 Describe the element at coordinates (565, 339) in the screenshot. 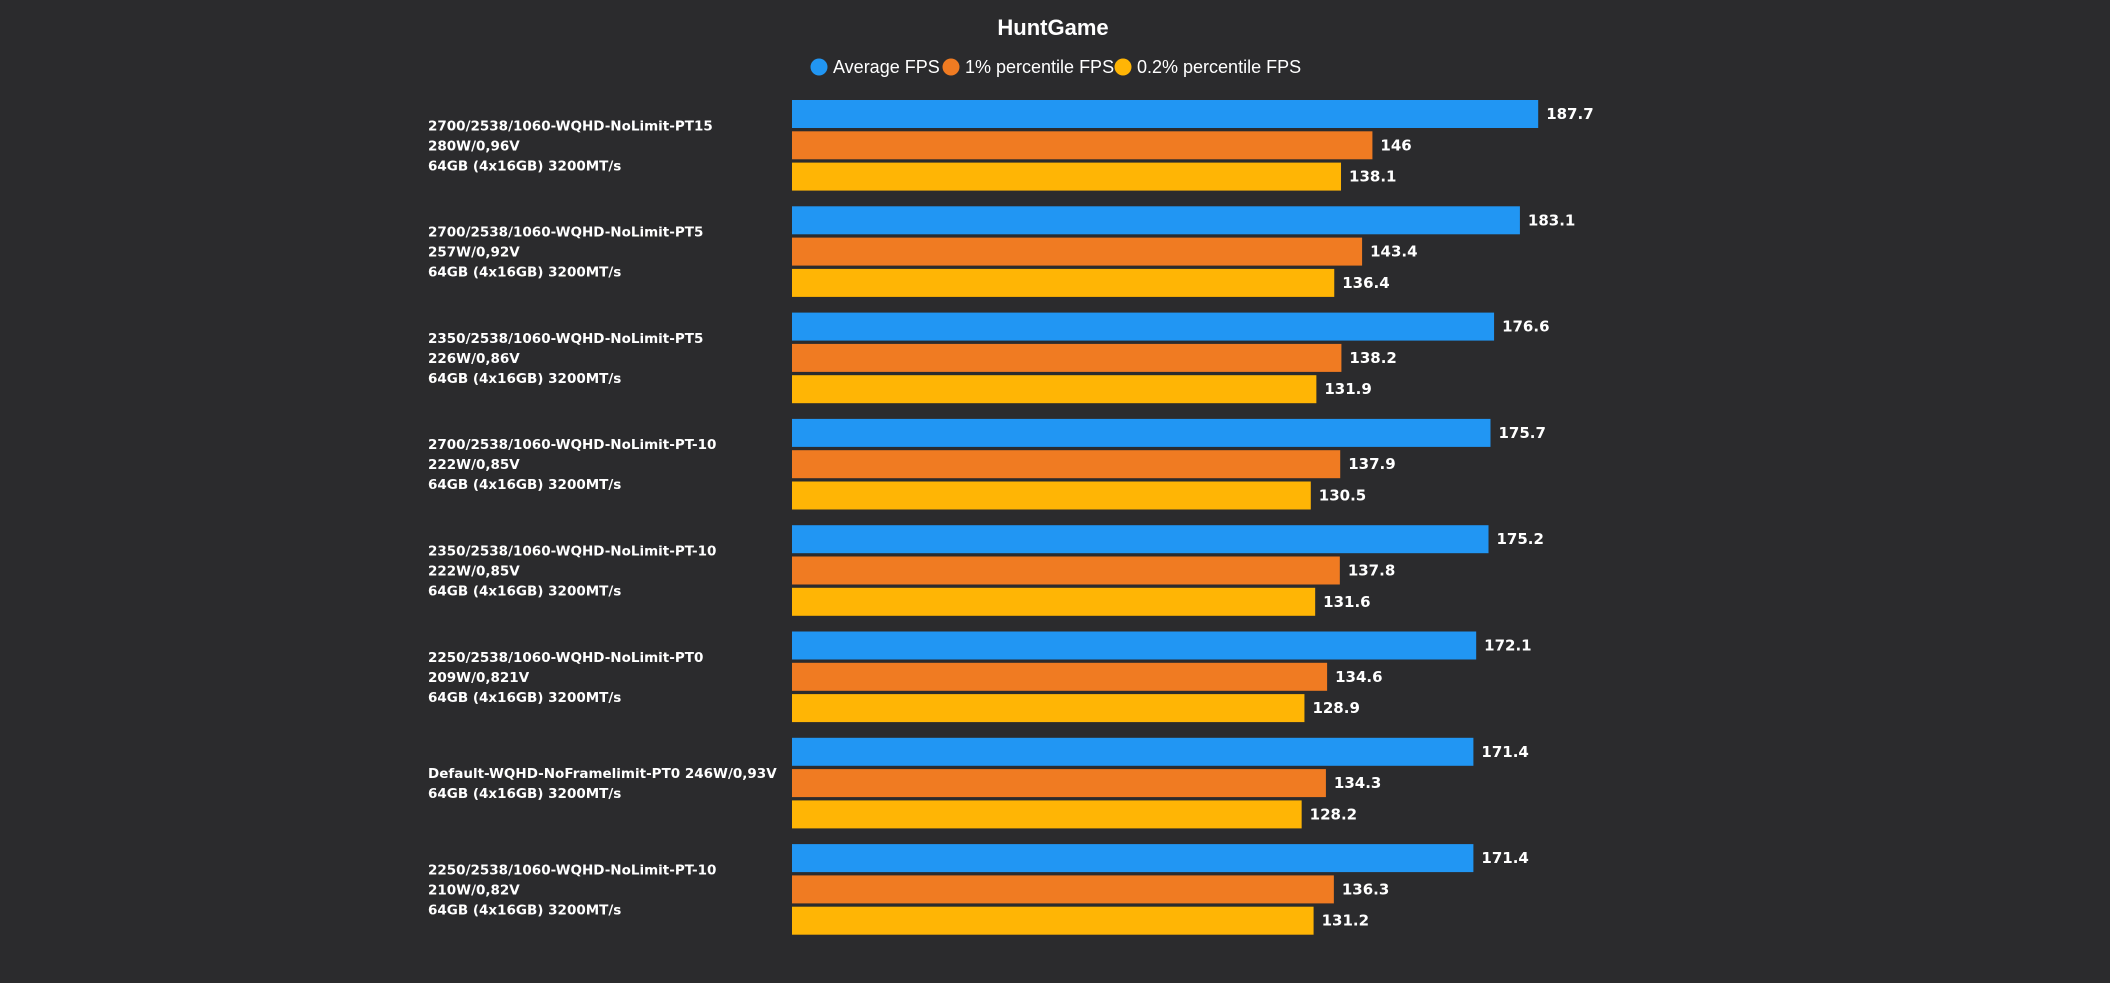

I see `category-label-line: 2350/2538/1060-WQHD-NoLimit-PT5` at that location.